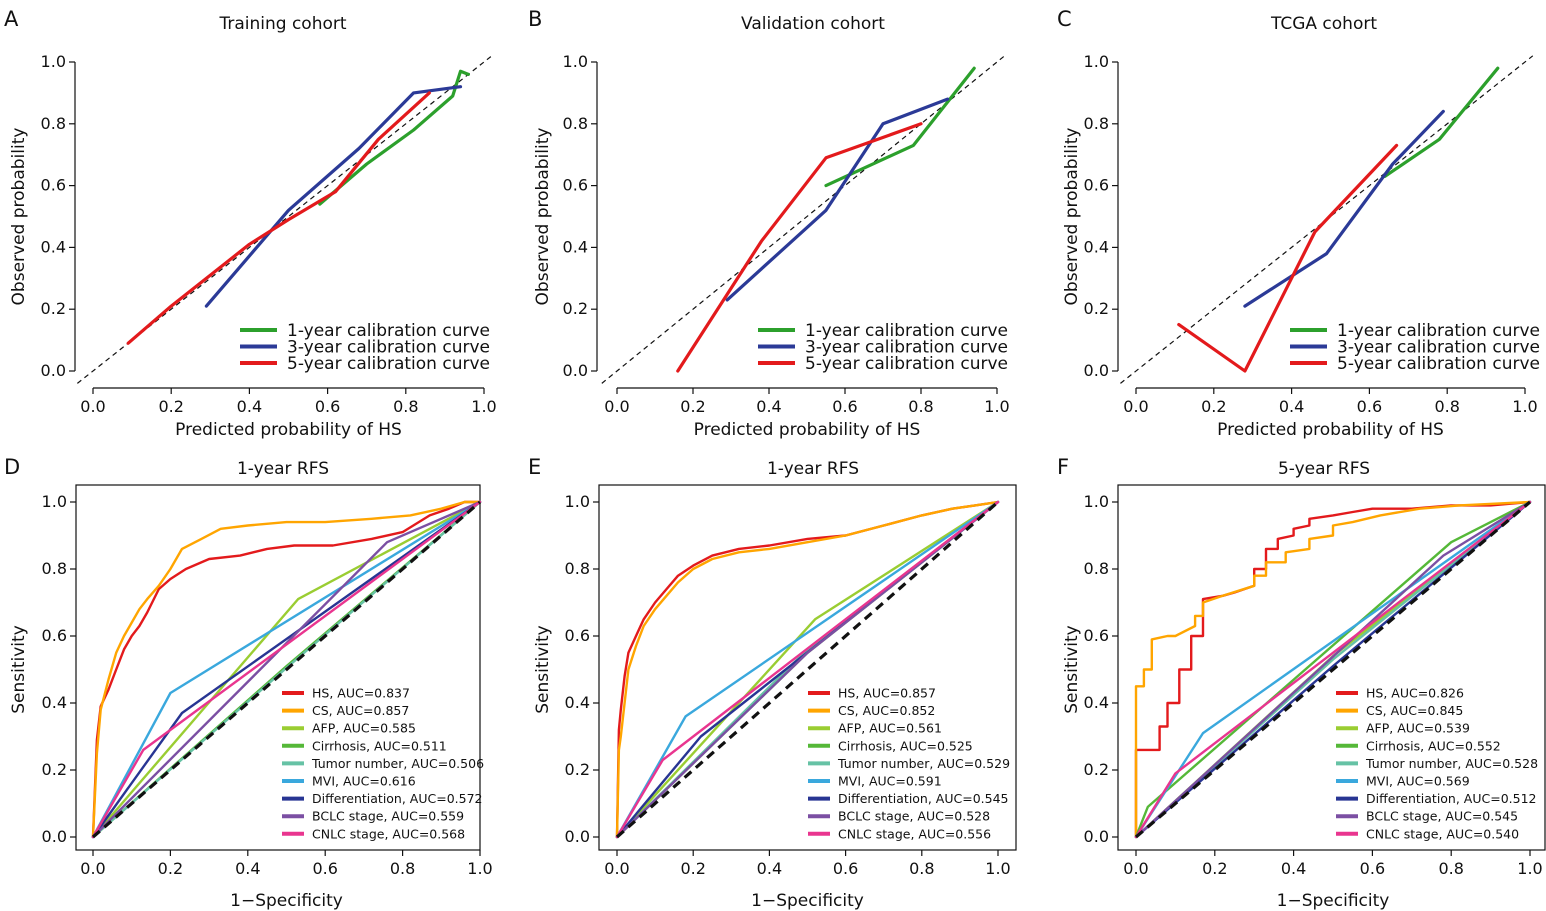 This screenshot has height=911, width=1546. What do you see at coordinates (1324, 469) in the screenshot?
I see `chart-title: 5-year RFS` at bounding box center [1324, 469].